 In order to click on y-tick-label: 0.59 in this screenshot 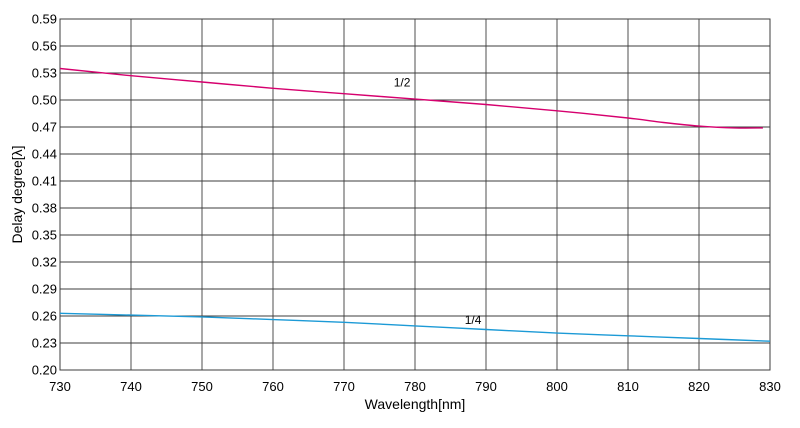, I will do `click(44, 19)`.